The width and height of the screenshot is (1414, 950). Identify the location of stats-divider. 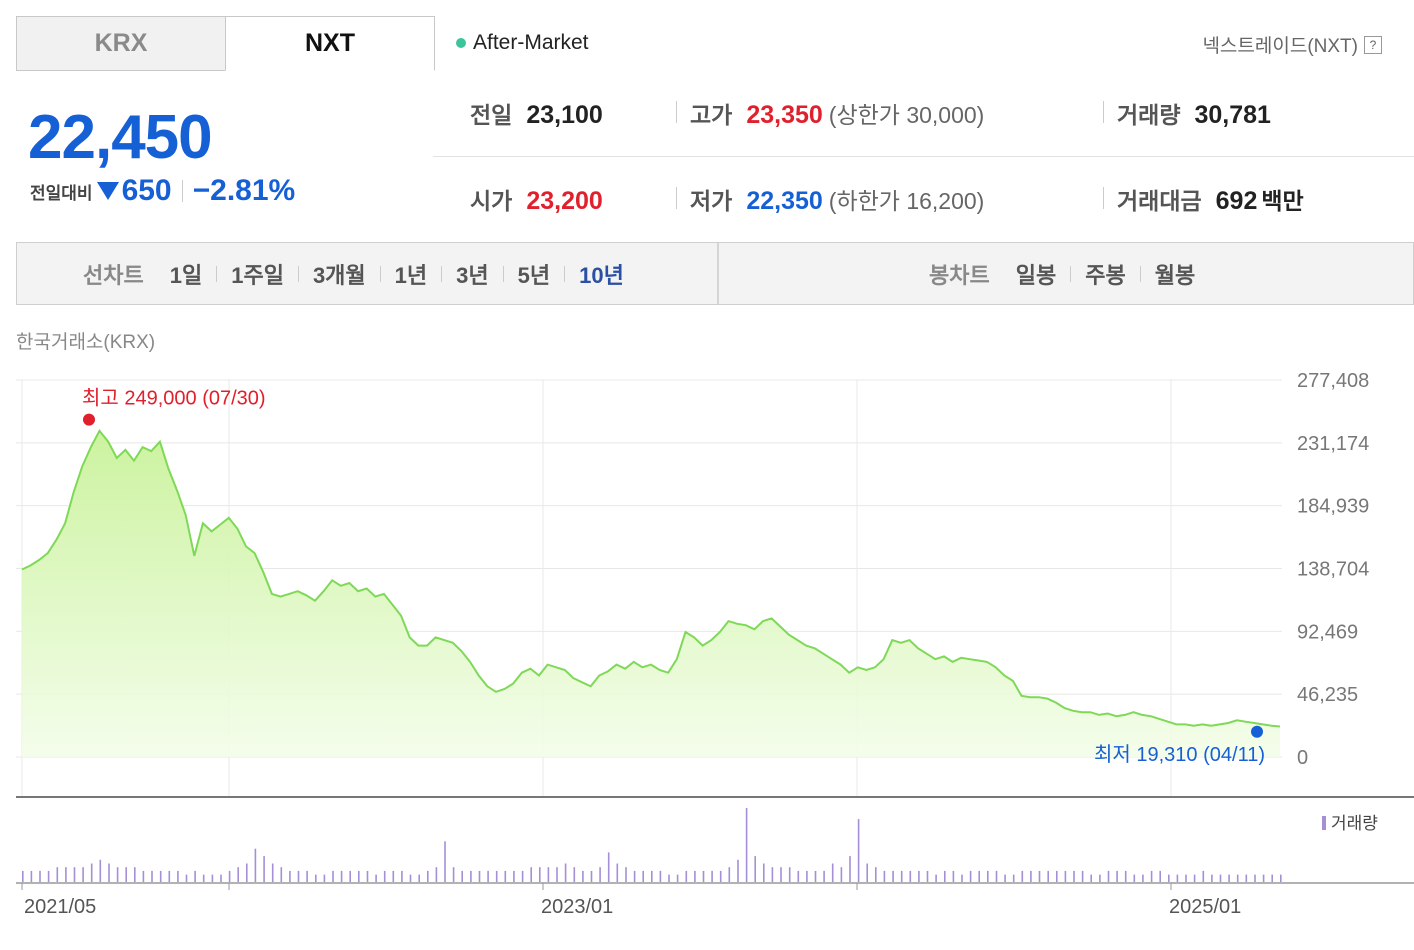
(923, 156).